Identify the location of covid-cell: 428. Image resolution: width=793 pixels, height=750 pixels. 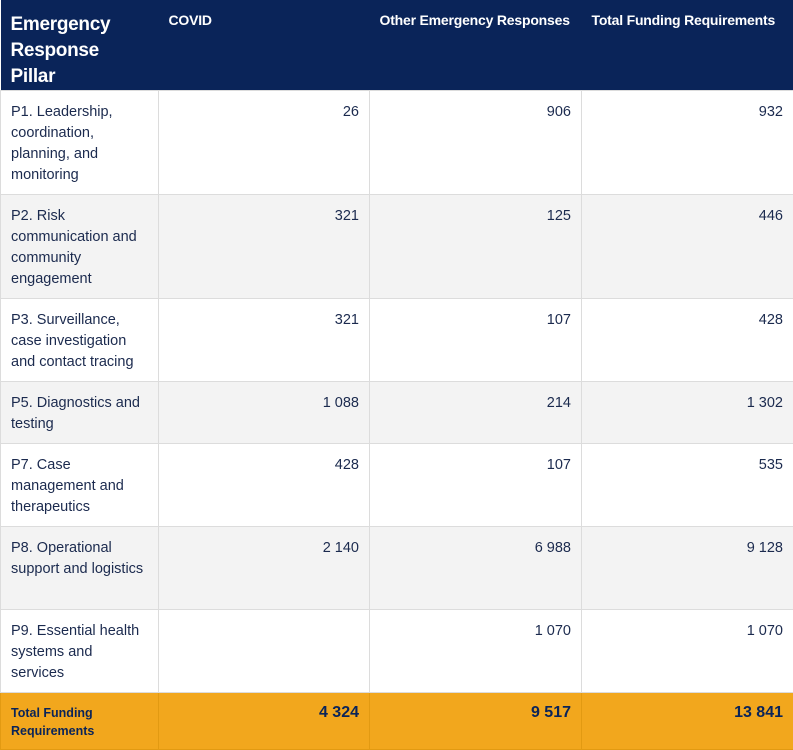
(264, 485).